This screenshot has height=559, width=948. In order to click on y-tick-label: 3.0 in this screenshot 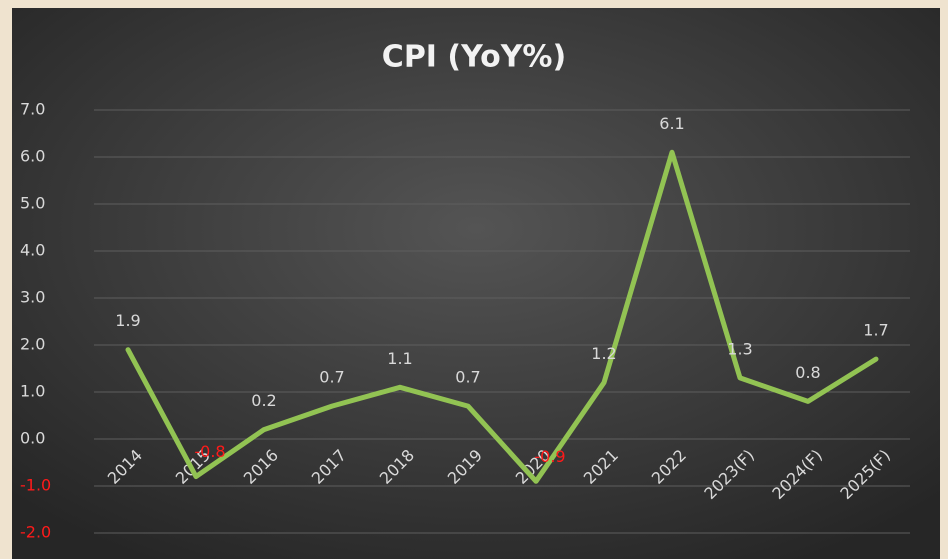, I will do `click(32, 297)`.